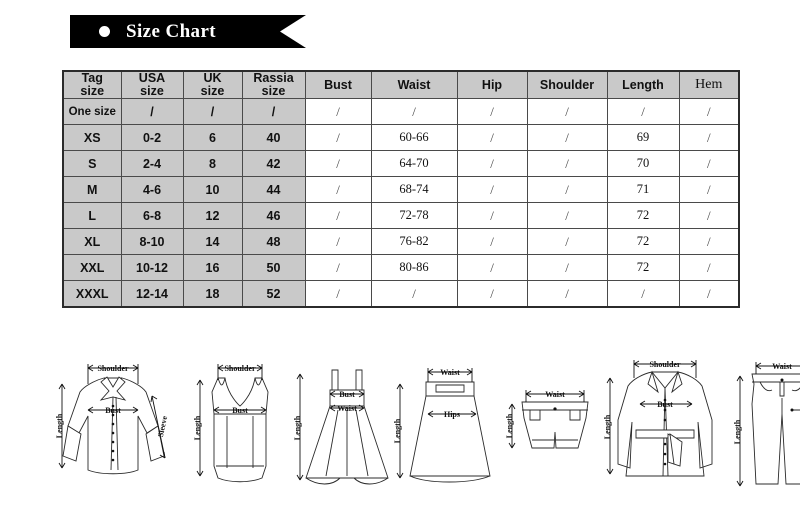  I want to click on cell-length: 71, so click(643, 190).